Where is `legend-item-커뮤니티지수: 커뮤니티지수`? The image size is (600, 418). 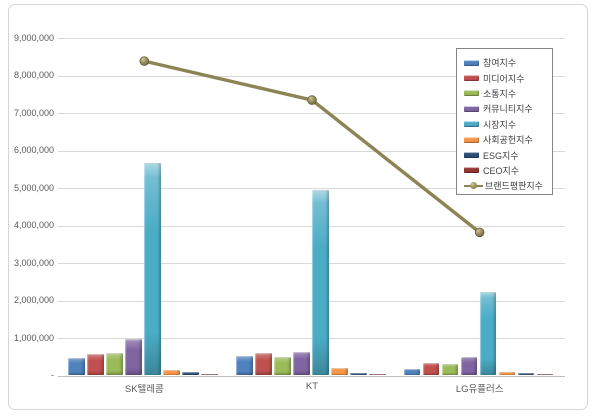 legend-item-커뮤니티지수: 커뮤니티지수 is located at coordinates (508, 108).